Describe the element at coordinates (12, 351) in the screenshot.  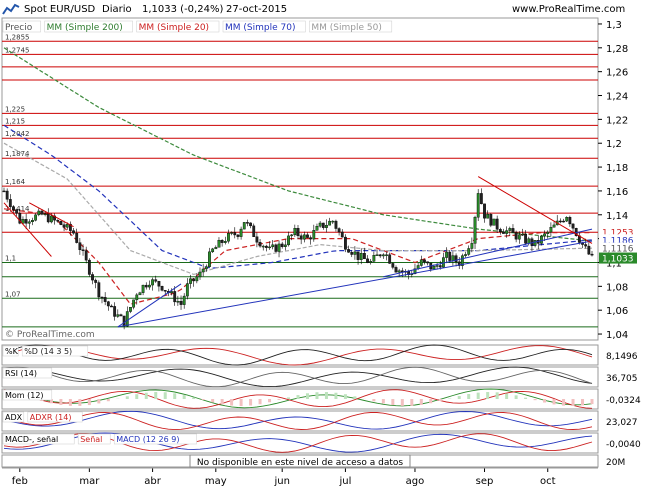
I see `indicator-label: %K` at that location.